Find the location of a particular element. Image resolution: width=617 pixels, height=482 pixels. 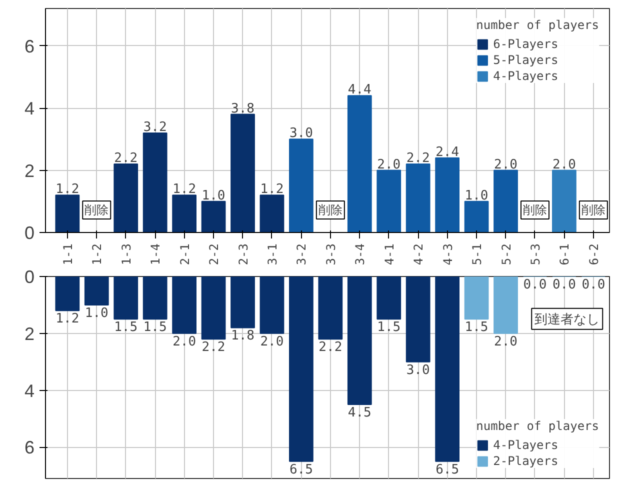

x-tick-label: 2-3 is located at coordinates (243, 254).